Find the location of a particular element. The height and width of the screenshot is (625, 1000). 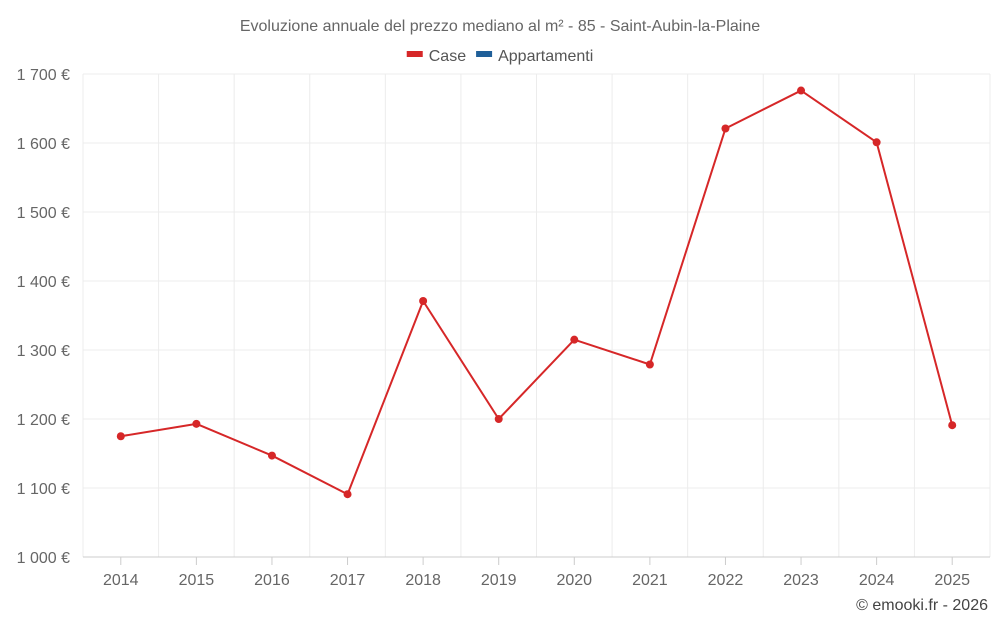

y-tick-label: 1 100 € is located at coordinates (43, 489).